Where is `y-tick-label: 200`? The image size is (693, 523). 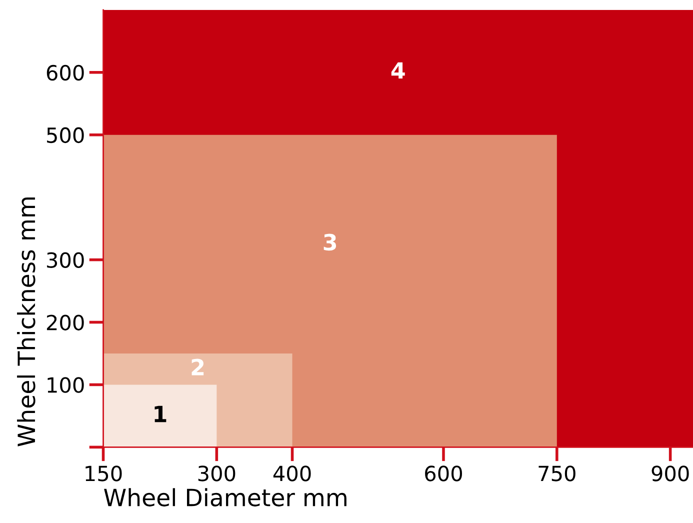 y-tick-label: 200 is located at coordinates (65, 322).